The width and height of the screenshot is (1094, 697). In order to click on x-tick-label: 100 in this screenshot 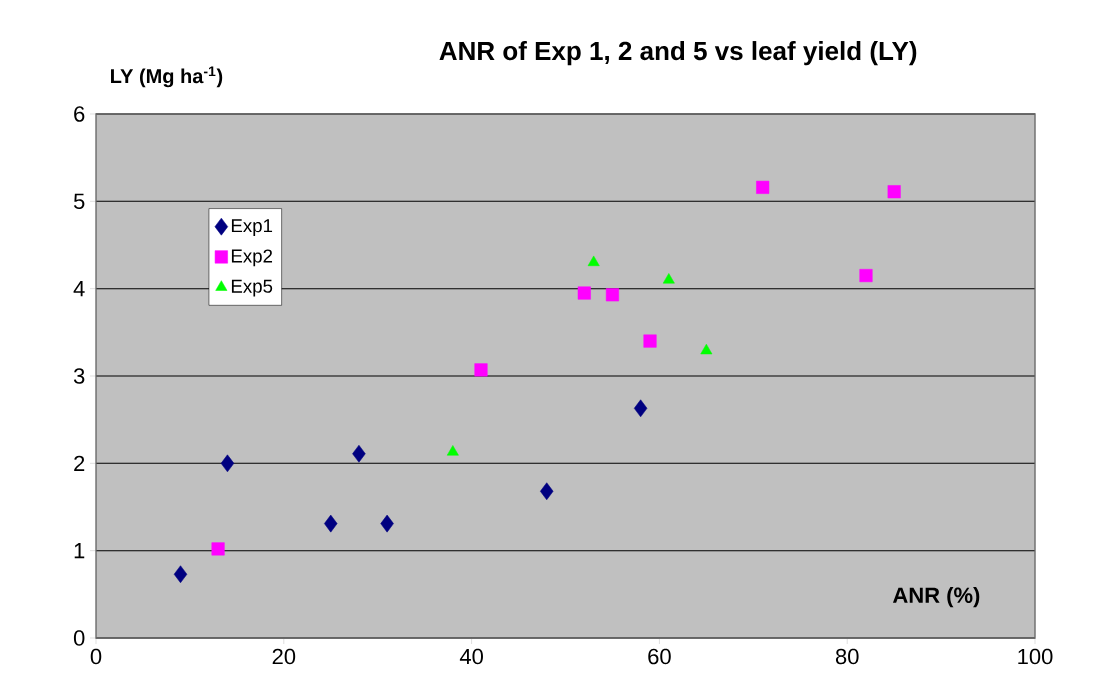, I will do `click(1035, 656)`.